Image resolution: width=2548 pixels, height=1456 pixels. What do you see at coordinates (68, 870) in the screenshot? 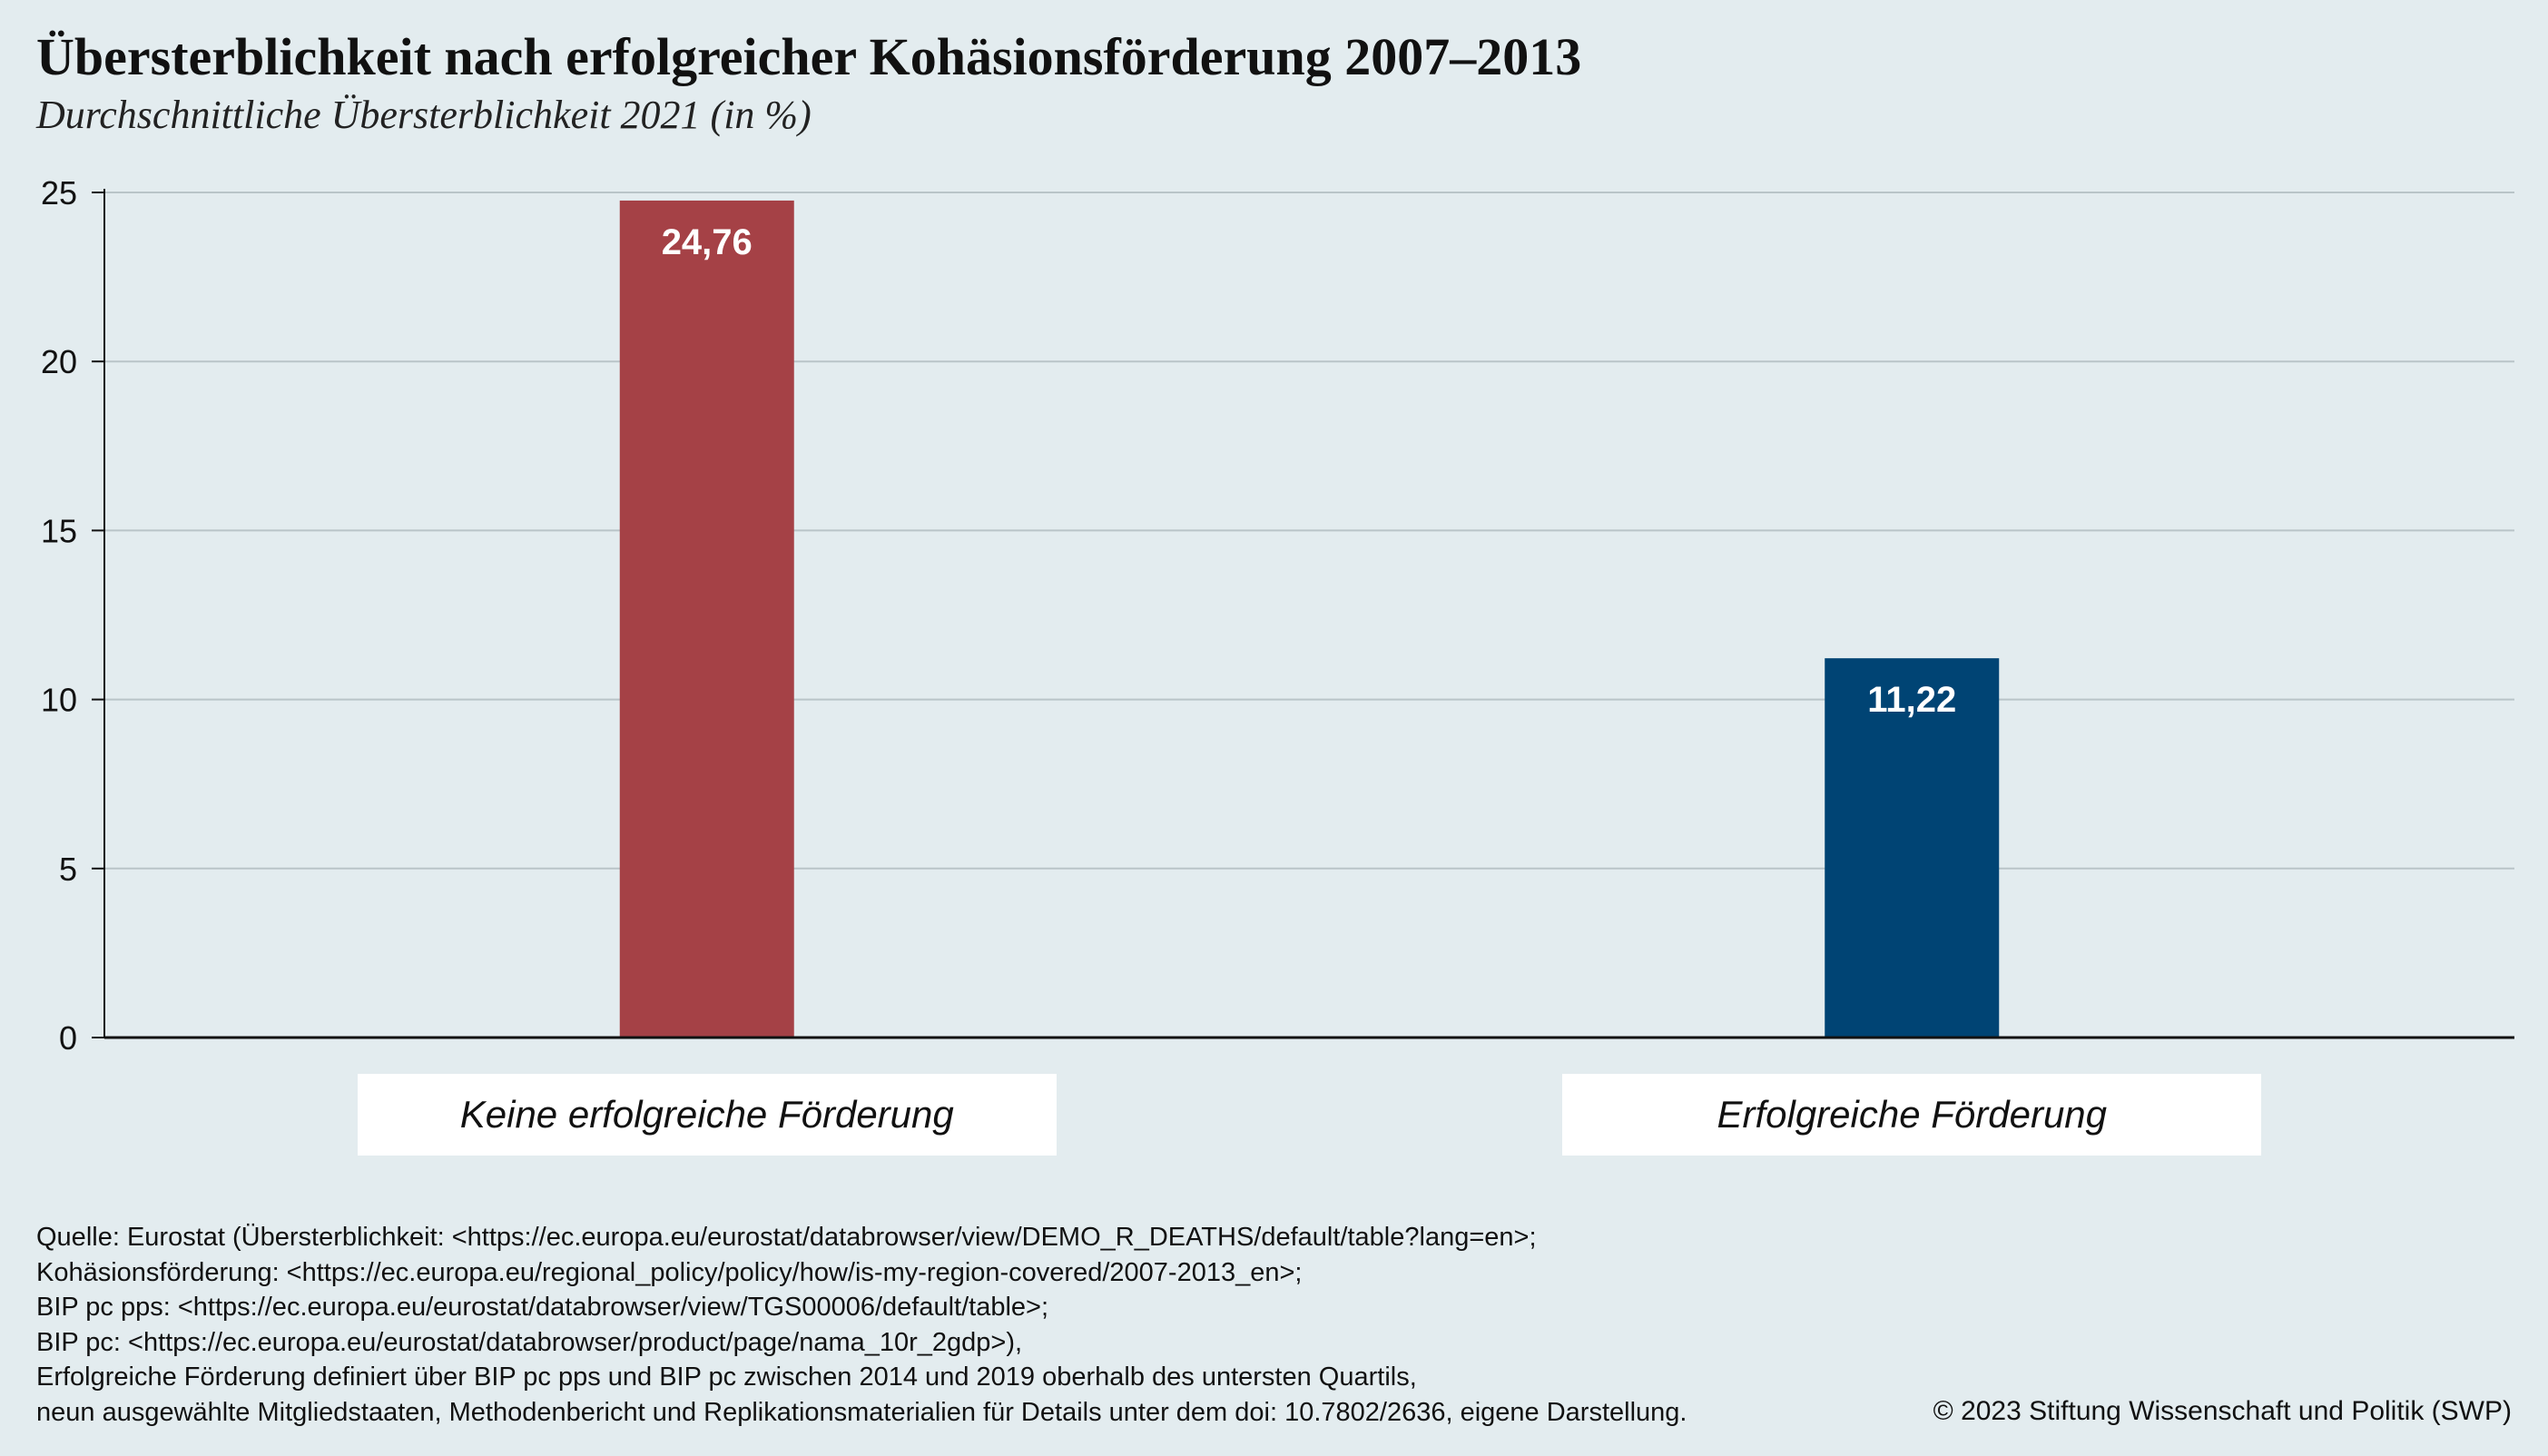
I see `y-tick-label: 5` at bounding box center [68, 870].